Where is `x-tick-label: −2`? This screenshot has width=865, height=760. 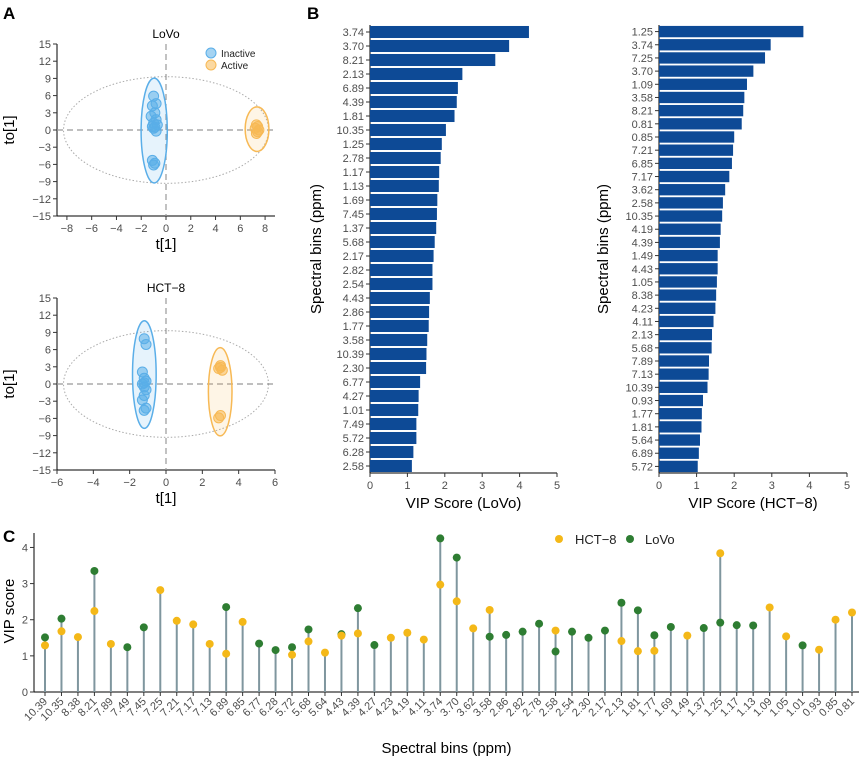 x-tick-label: −2 is located at coordinates (141, 229).